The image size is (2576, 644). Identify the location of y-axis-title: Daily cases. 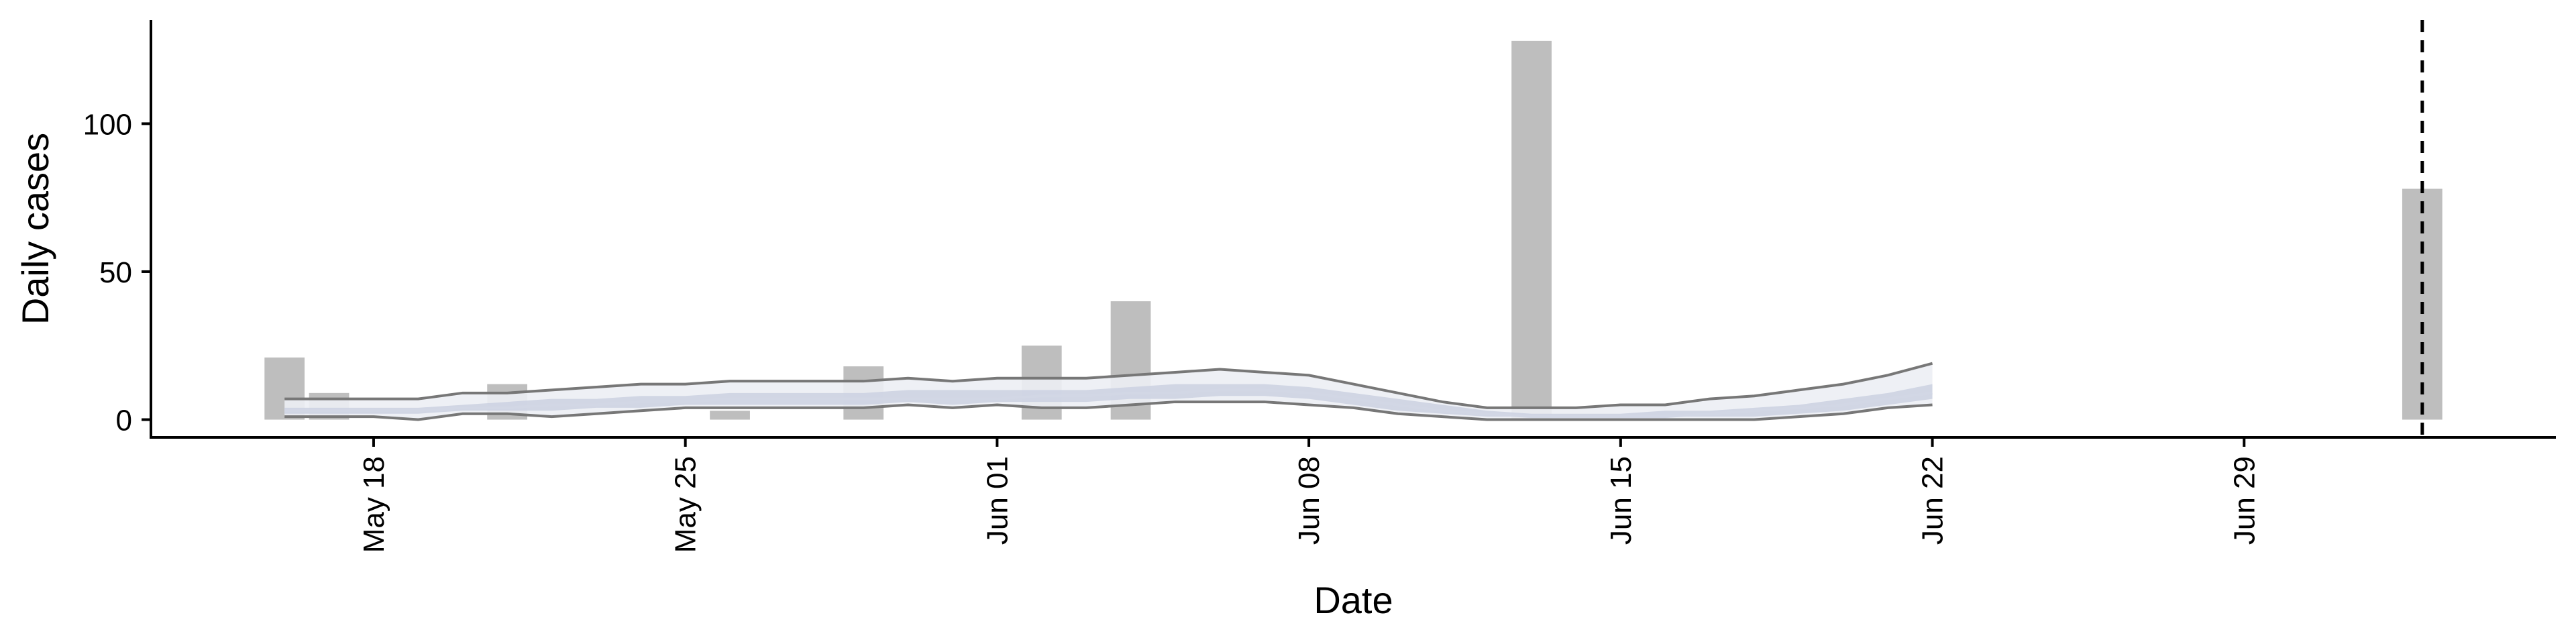
(35, 229).